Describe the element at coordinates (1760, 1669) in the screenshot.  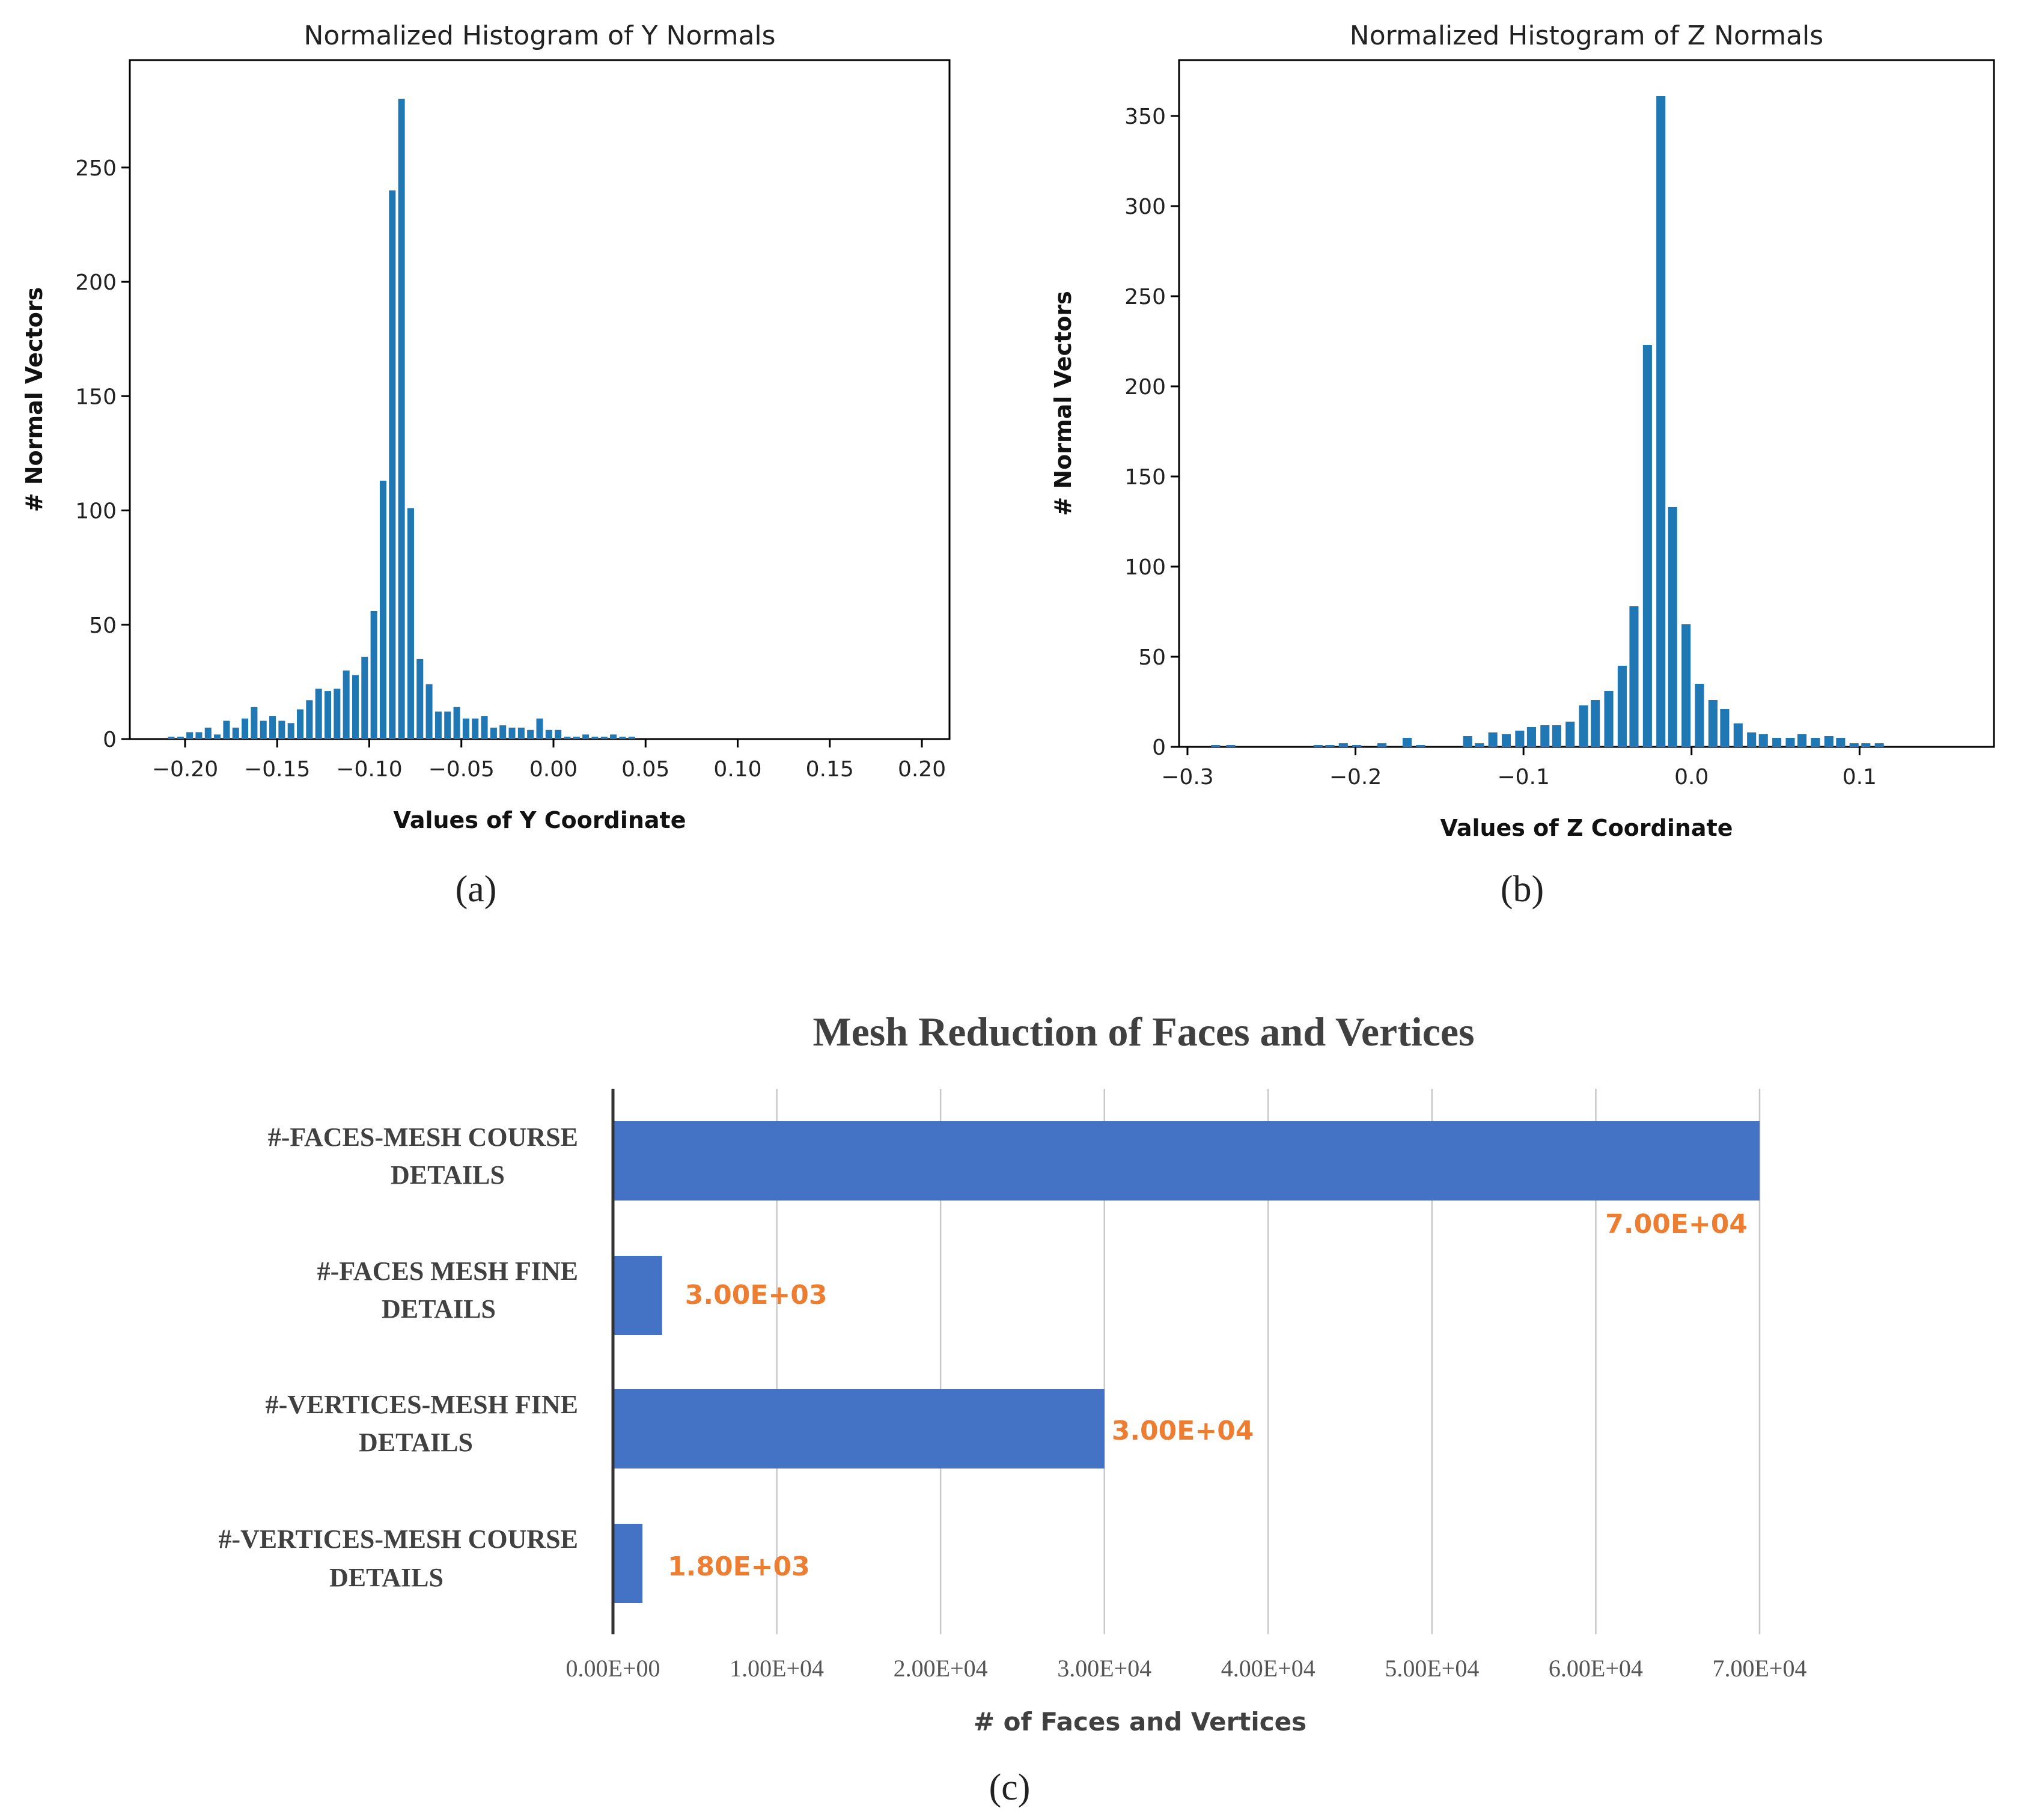
I see `x-tick-label: 7.00E+04` at that location.